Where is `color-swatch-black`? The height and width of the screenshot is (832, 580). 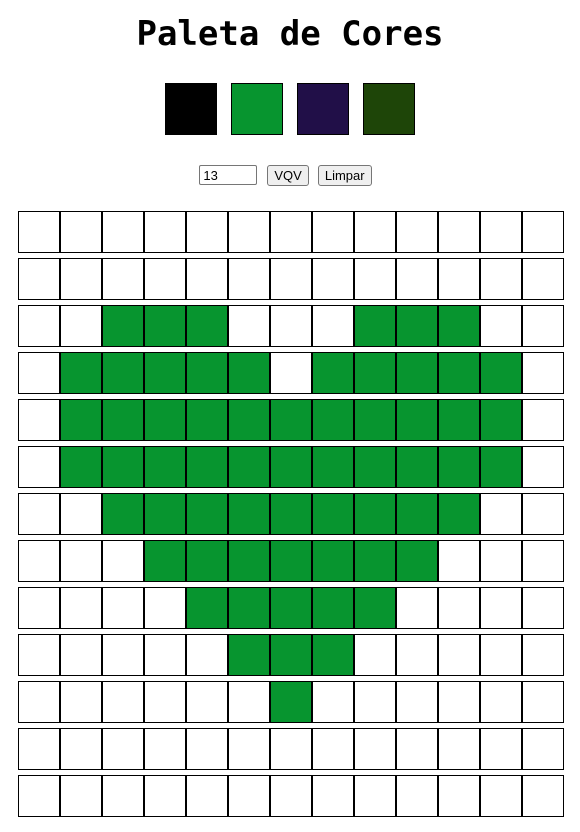 color-swatch-black is located at coordinates (191, 109).